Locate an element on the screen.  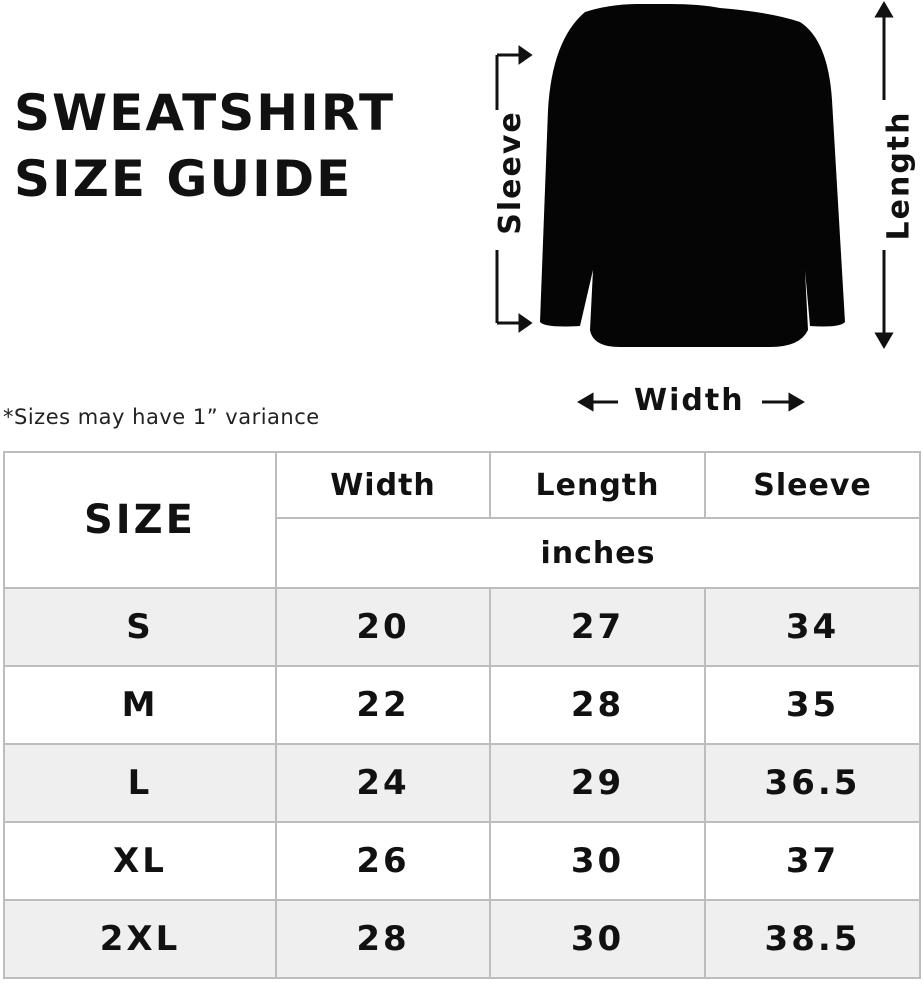
width-arrow-icon is located at coordinates (691, 402).